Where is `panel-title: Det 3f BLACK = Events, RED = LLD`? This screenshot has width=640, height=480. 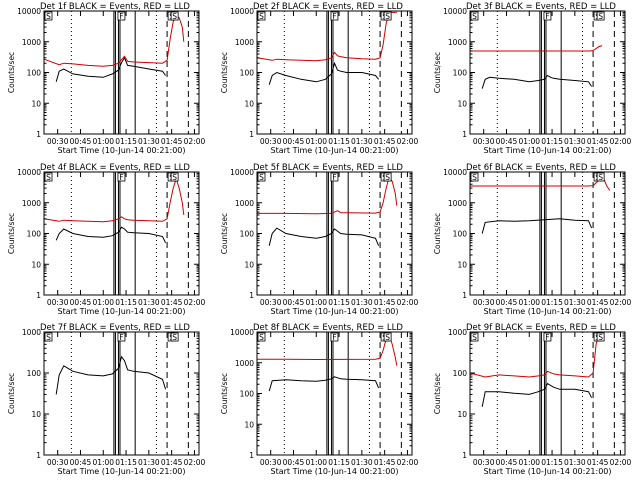 panel-title: Det 3f BLACK = Events, RED = LLD is located at coordinates (541, 7).